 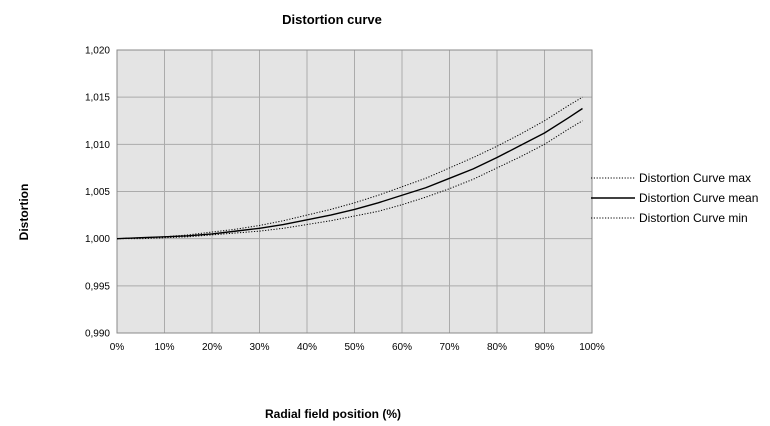 What do you see at coordinates (97, 286) in the screenshot?
I see `y-tick-label: 0,995` at bounding box center [97, 286].